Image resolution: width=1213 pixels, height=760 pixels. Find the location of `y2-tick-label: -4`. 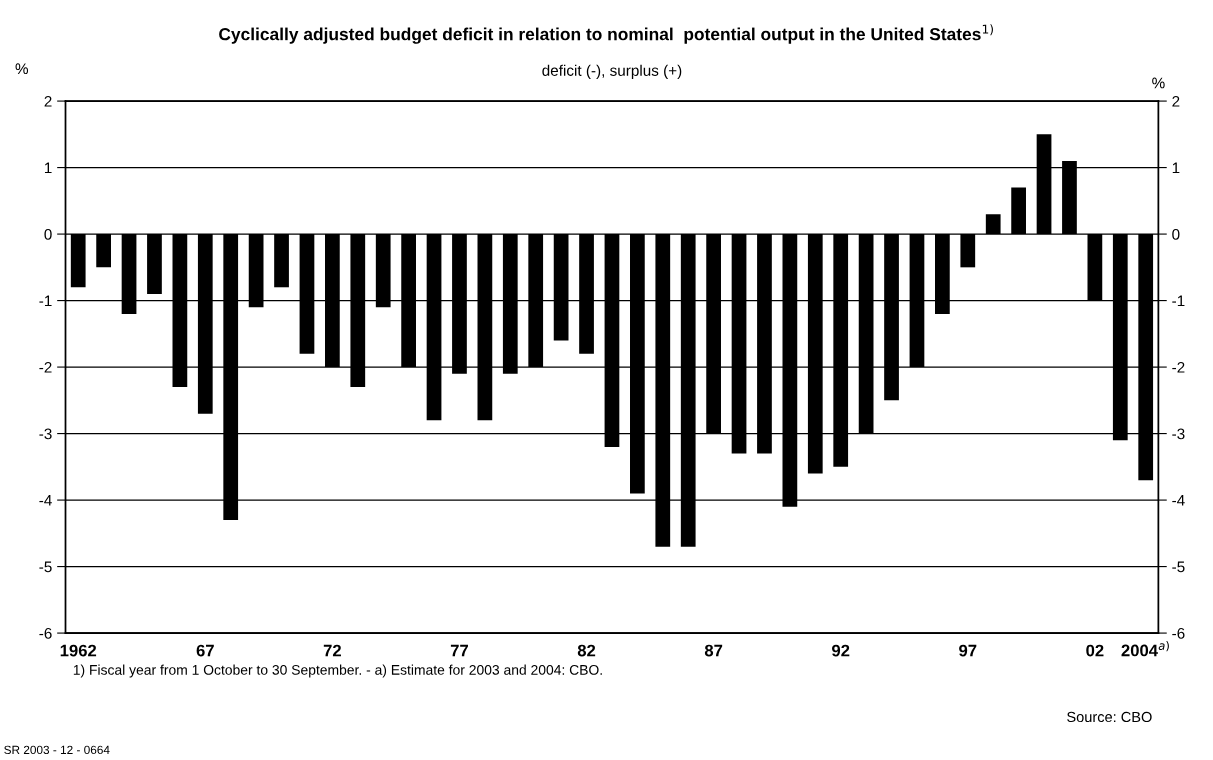

y2-tick-label: -4 is located at coordinates (1178, 500).